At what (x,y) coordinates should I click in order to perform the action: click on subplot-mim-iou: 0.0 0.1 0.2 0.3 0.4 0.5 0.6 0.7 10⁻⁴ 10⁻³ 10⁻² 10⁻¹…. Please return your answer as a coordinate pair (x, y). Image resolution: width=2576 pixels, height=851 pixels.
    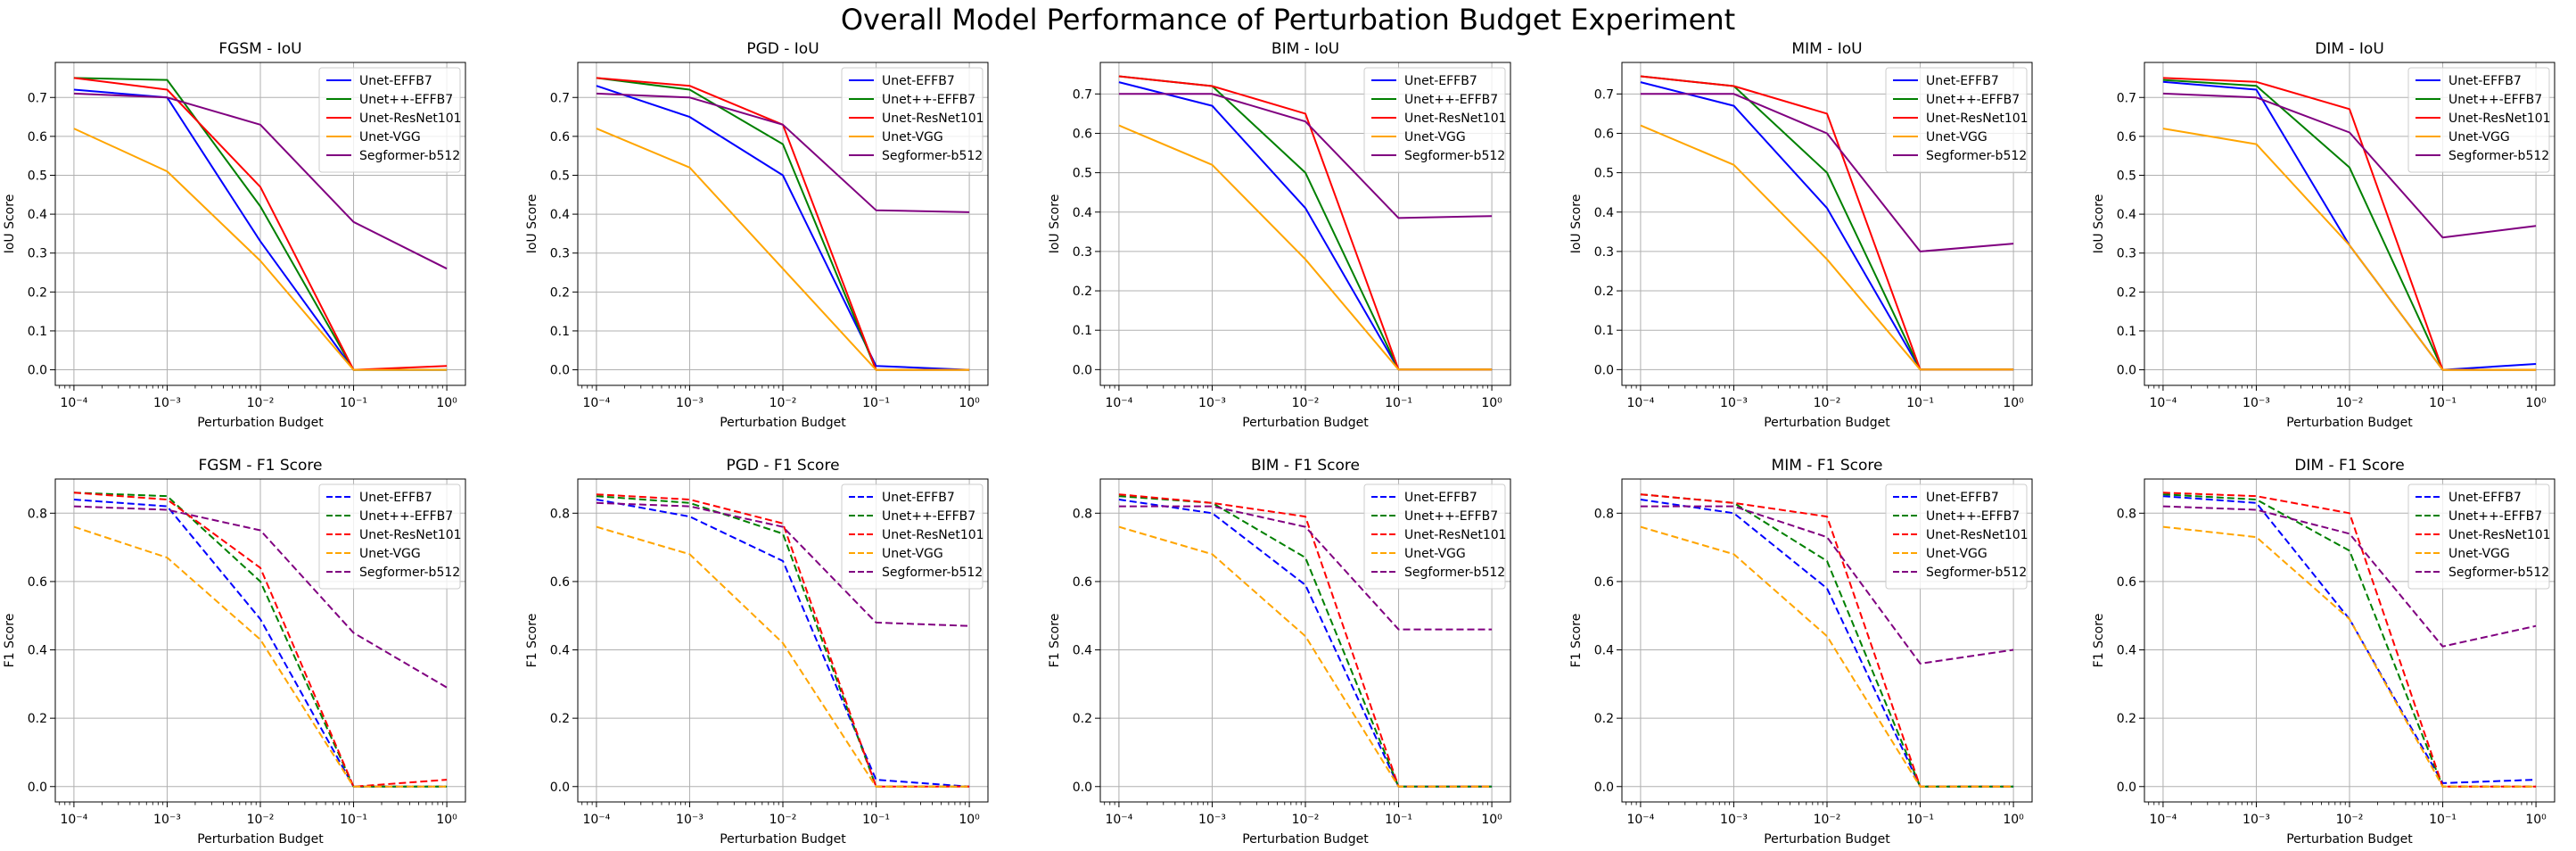
    Looking at the image, I should click on (1801, 235).